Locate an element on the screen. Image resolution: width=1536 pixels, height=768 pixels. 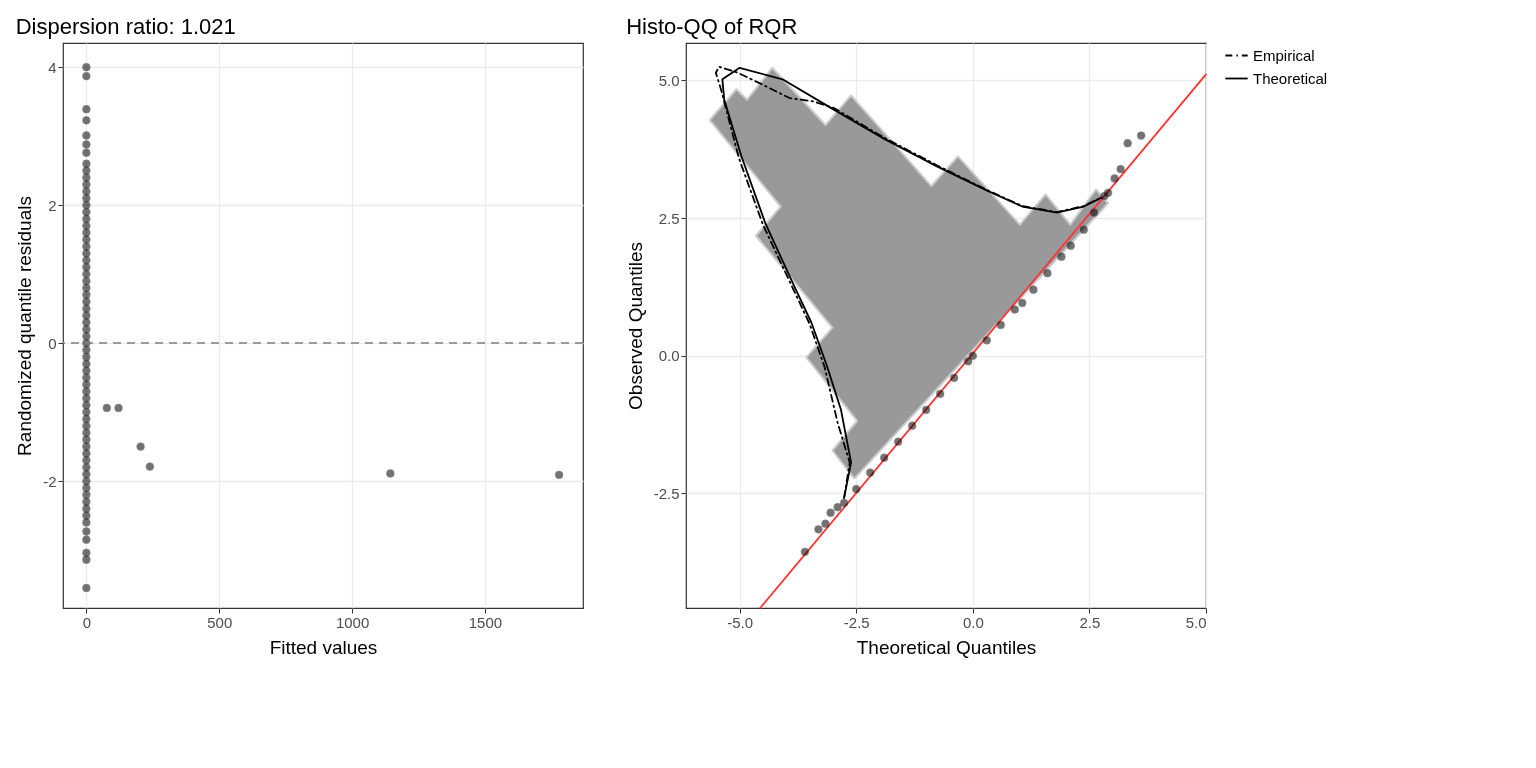
y-tick-label: 5.0 is located at coordinates (669, 80).